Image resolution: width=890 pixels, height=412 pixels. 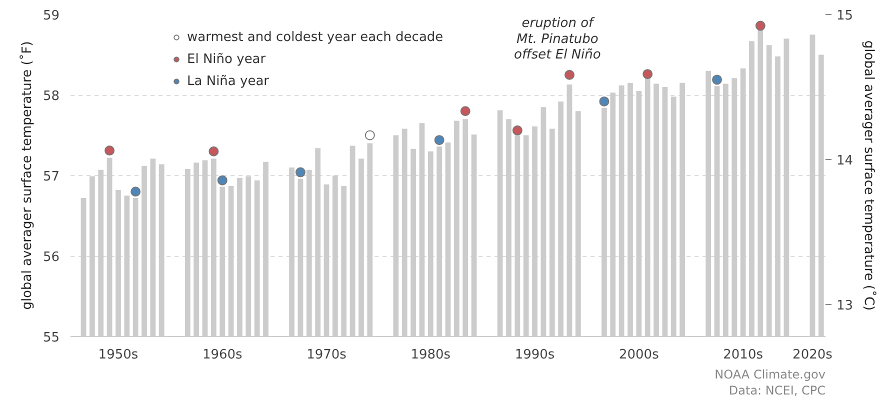 I want to click on y-tick-label: 56, so click(x=51, y=257).